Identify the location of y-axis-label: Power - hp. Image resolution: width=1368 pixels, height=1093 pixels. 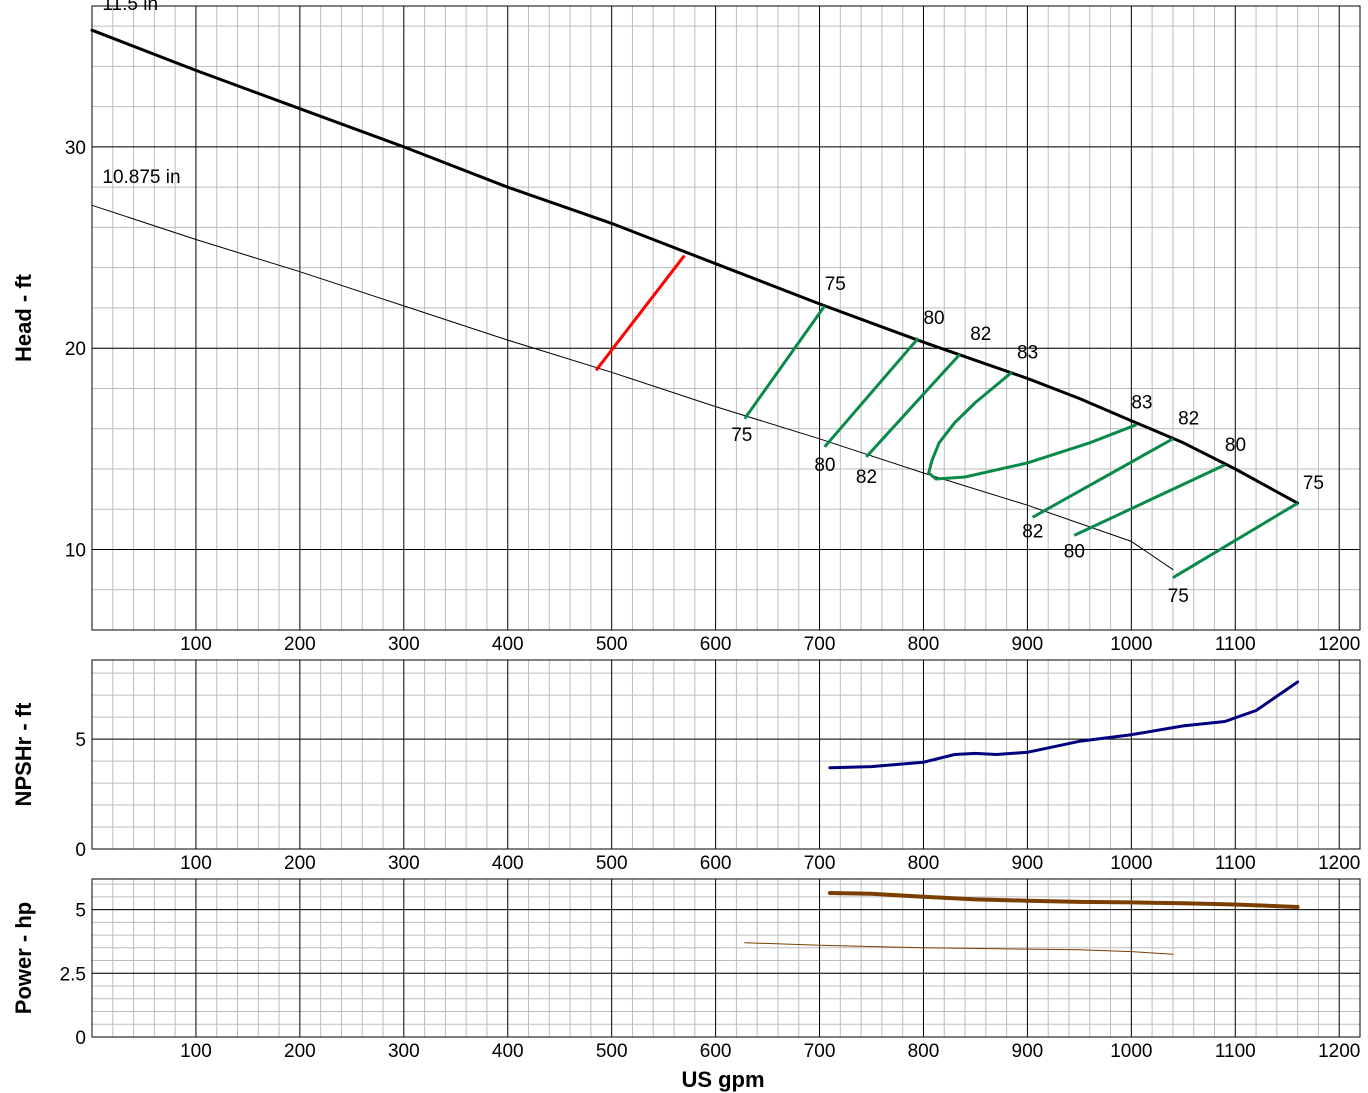
(23, 958).